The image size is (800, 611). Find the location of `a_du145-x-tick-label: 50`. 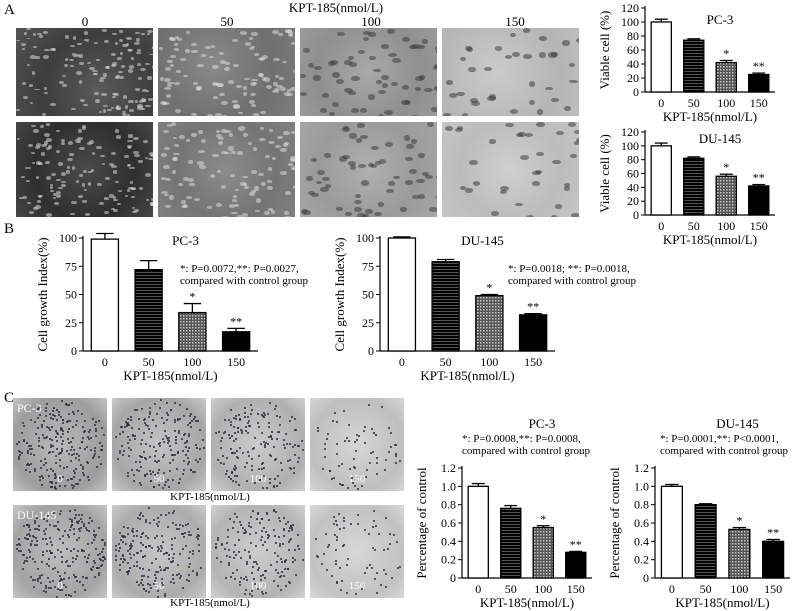

a_du145-x-tick-label: 50 is located at coordinates (694, 226).